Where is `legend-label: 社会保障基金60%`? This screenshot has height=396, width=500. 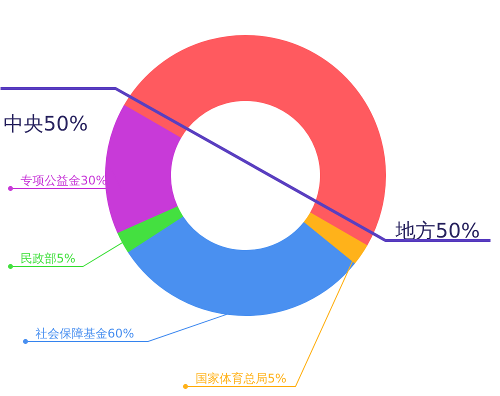
legend-label: 社会保障基金60% is located at coordinates (85, 333).